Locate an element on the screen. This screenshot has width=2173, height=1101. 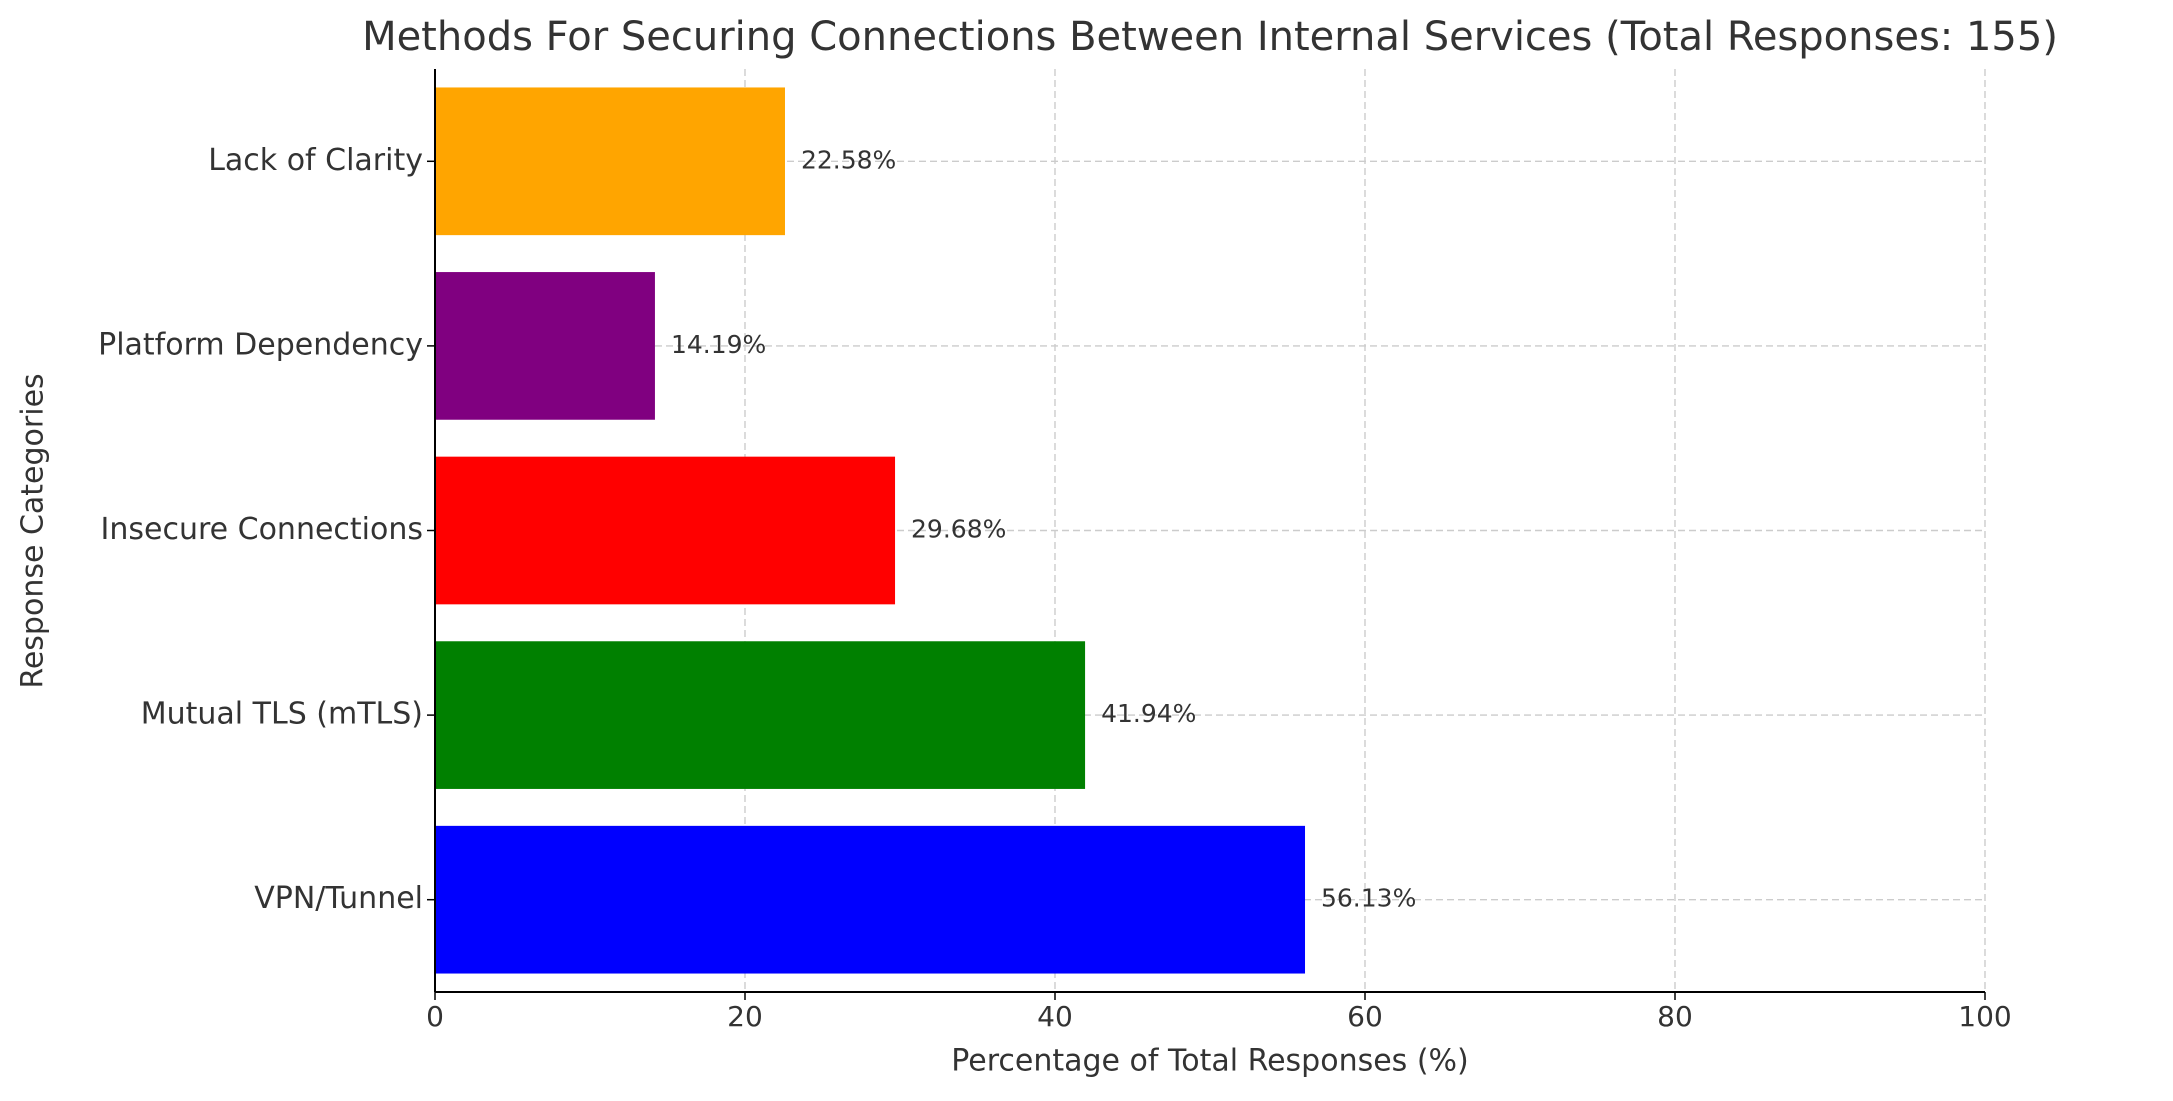
x-tick-label: 20 is located at coordinates (745, 1016).